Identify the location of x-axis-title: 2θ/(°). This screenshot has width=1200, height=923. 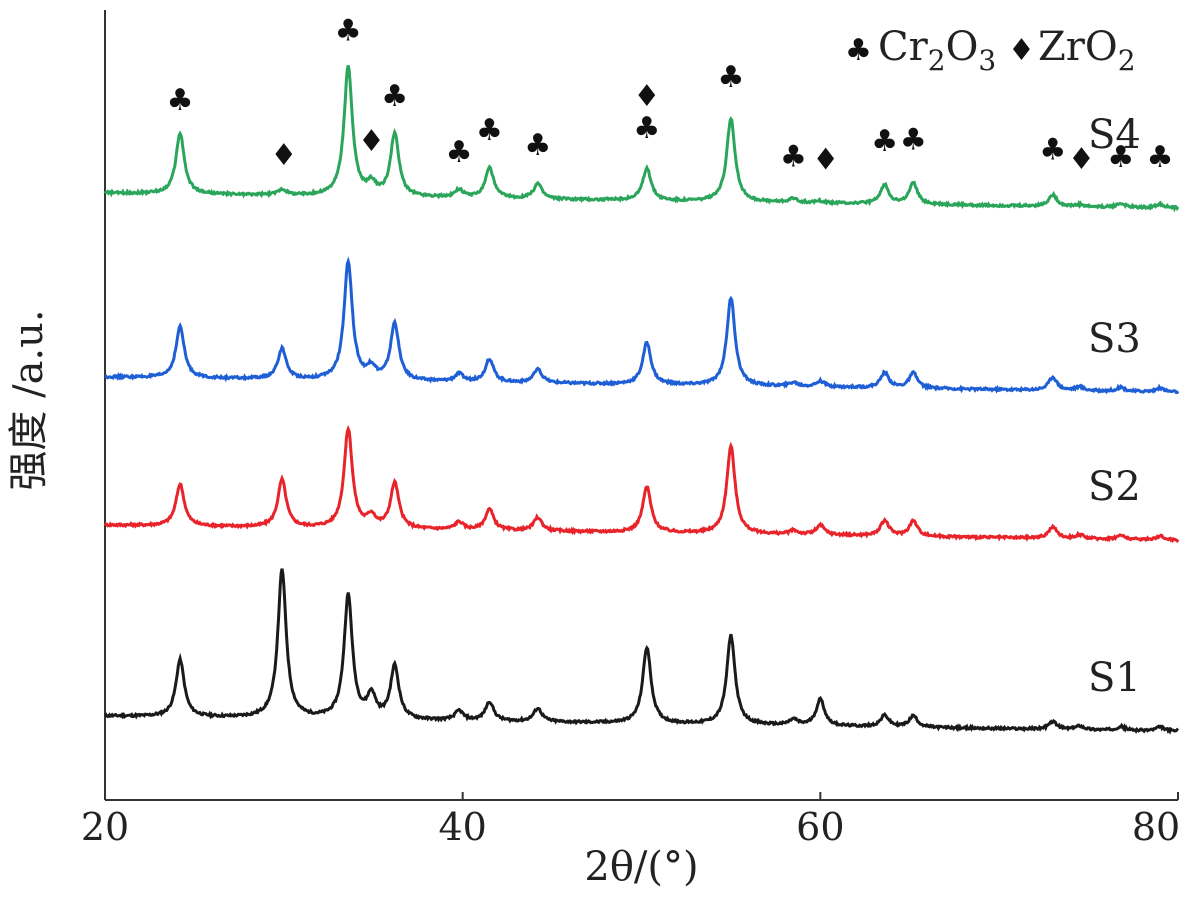
(641, 867).